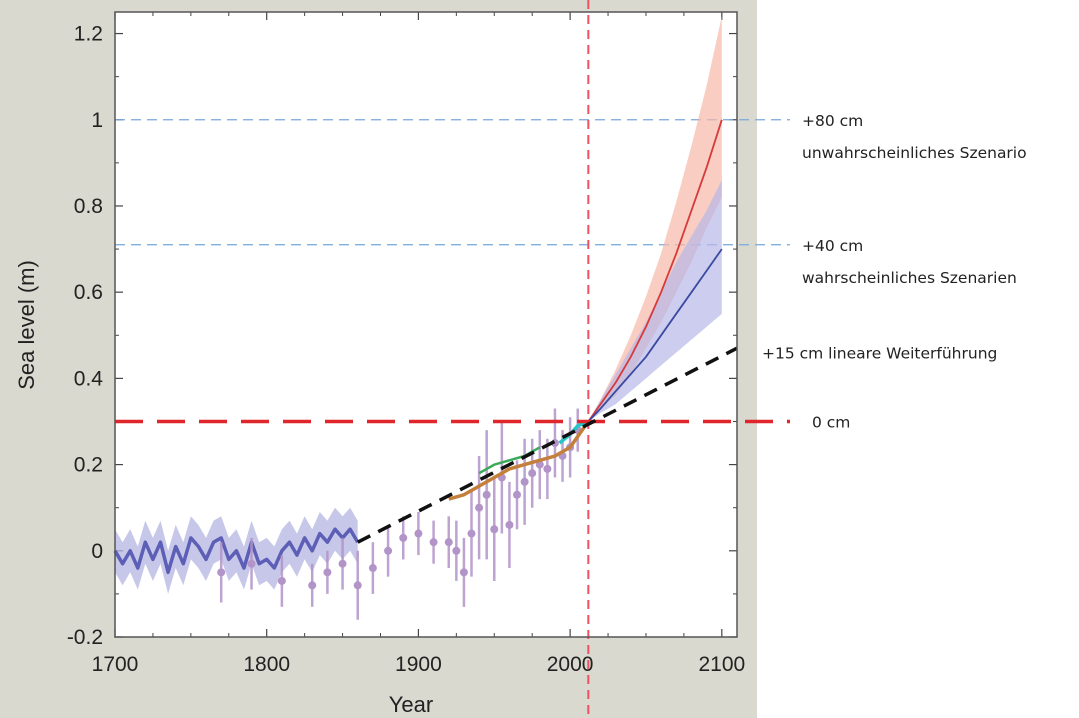 Image resolution: width=1079 pixels, height=718 pixels. Describe the element at coordinates (89, 378) in the screenshot. I see `y-tick-label: 0.4` at that location.